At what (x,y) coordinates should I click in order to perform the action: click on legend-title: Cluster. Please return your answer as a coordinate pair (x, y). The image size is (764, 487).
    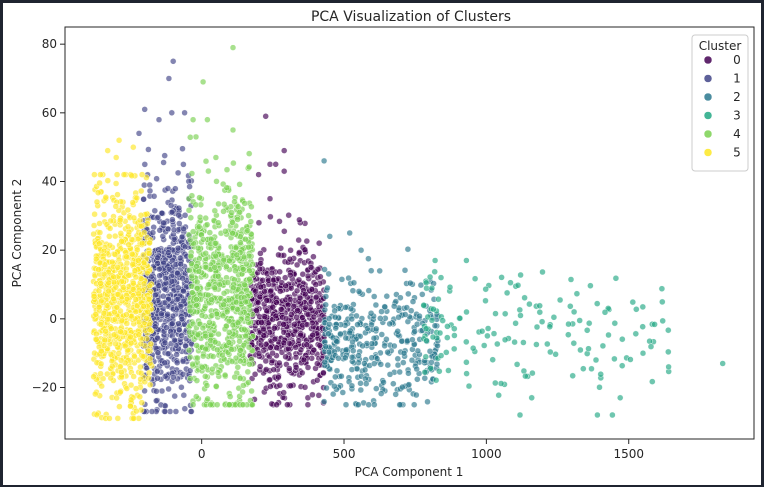
    Looking at the image, I should click on (720, 46).